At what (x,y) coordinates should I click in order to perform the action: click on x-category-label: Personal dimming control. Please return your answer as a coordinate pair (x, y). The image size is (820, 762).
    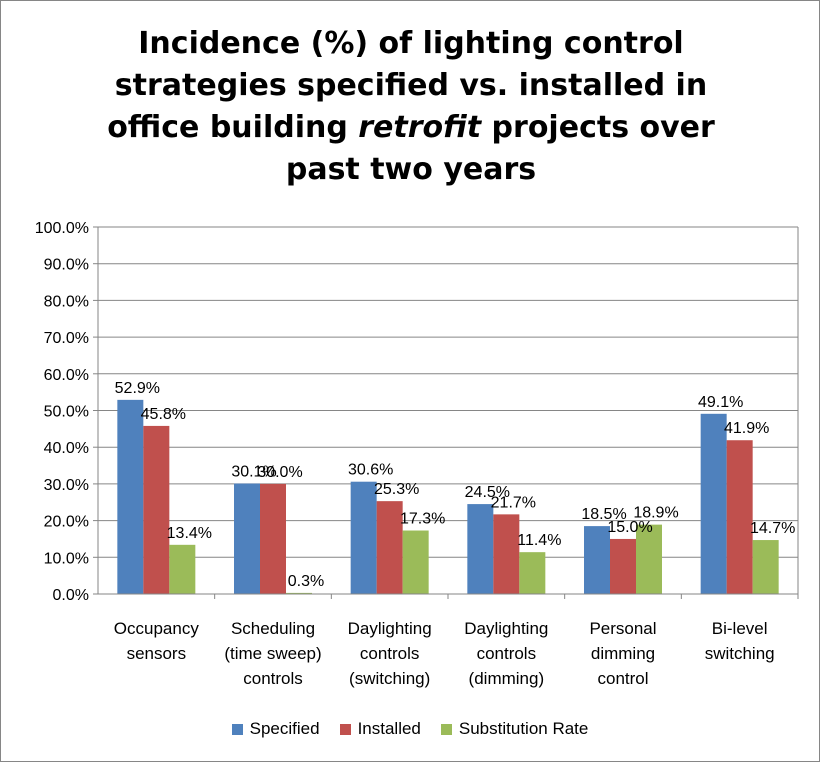
    Looking at the image, I should click on (622, 653).